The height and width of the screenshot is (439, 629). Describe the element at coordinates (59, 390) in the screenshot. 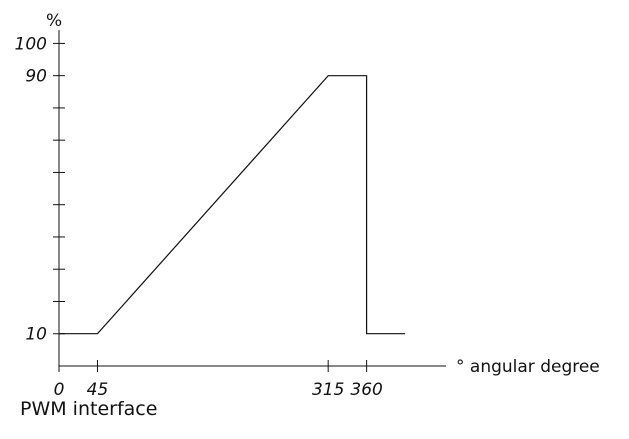

I see `x-tick-label: 0` at that location.